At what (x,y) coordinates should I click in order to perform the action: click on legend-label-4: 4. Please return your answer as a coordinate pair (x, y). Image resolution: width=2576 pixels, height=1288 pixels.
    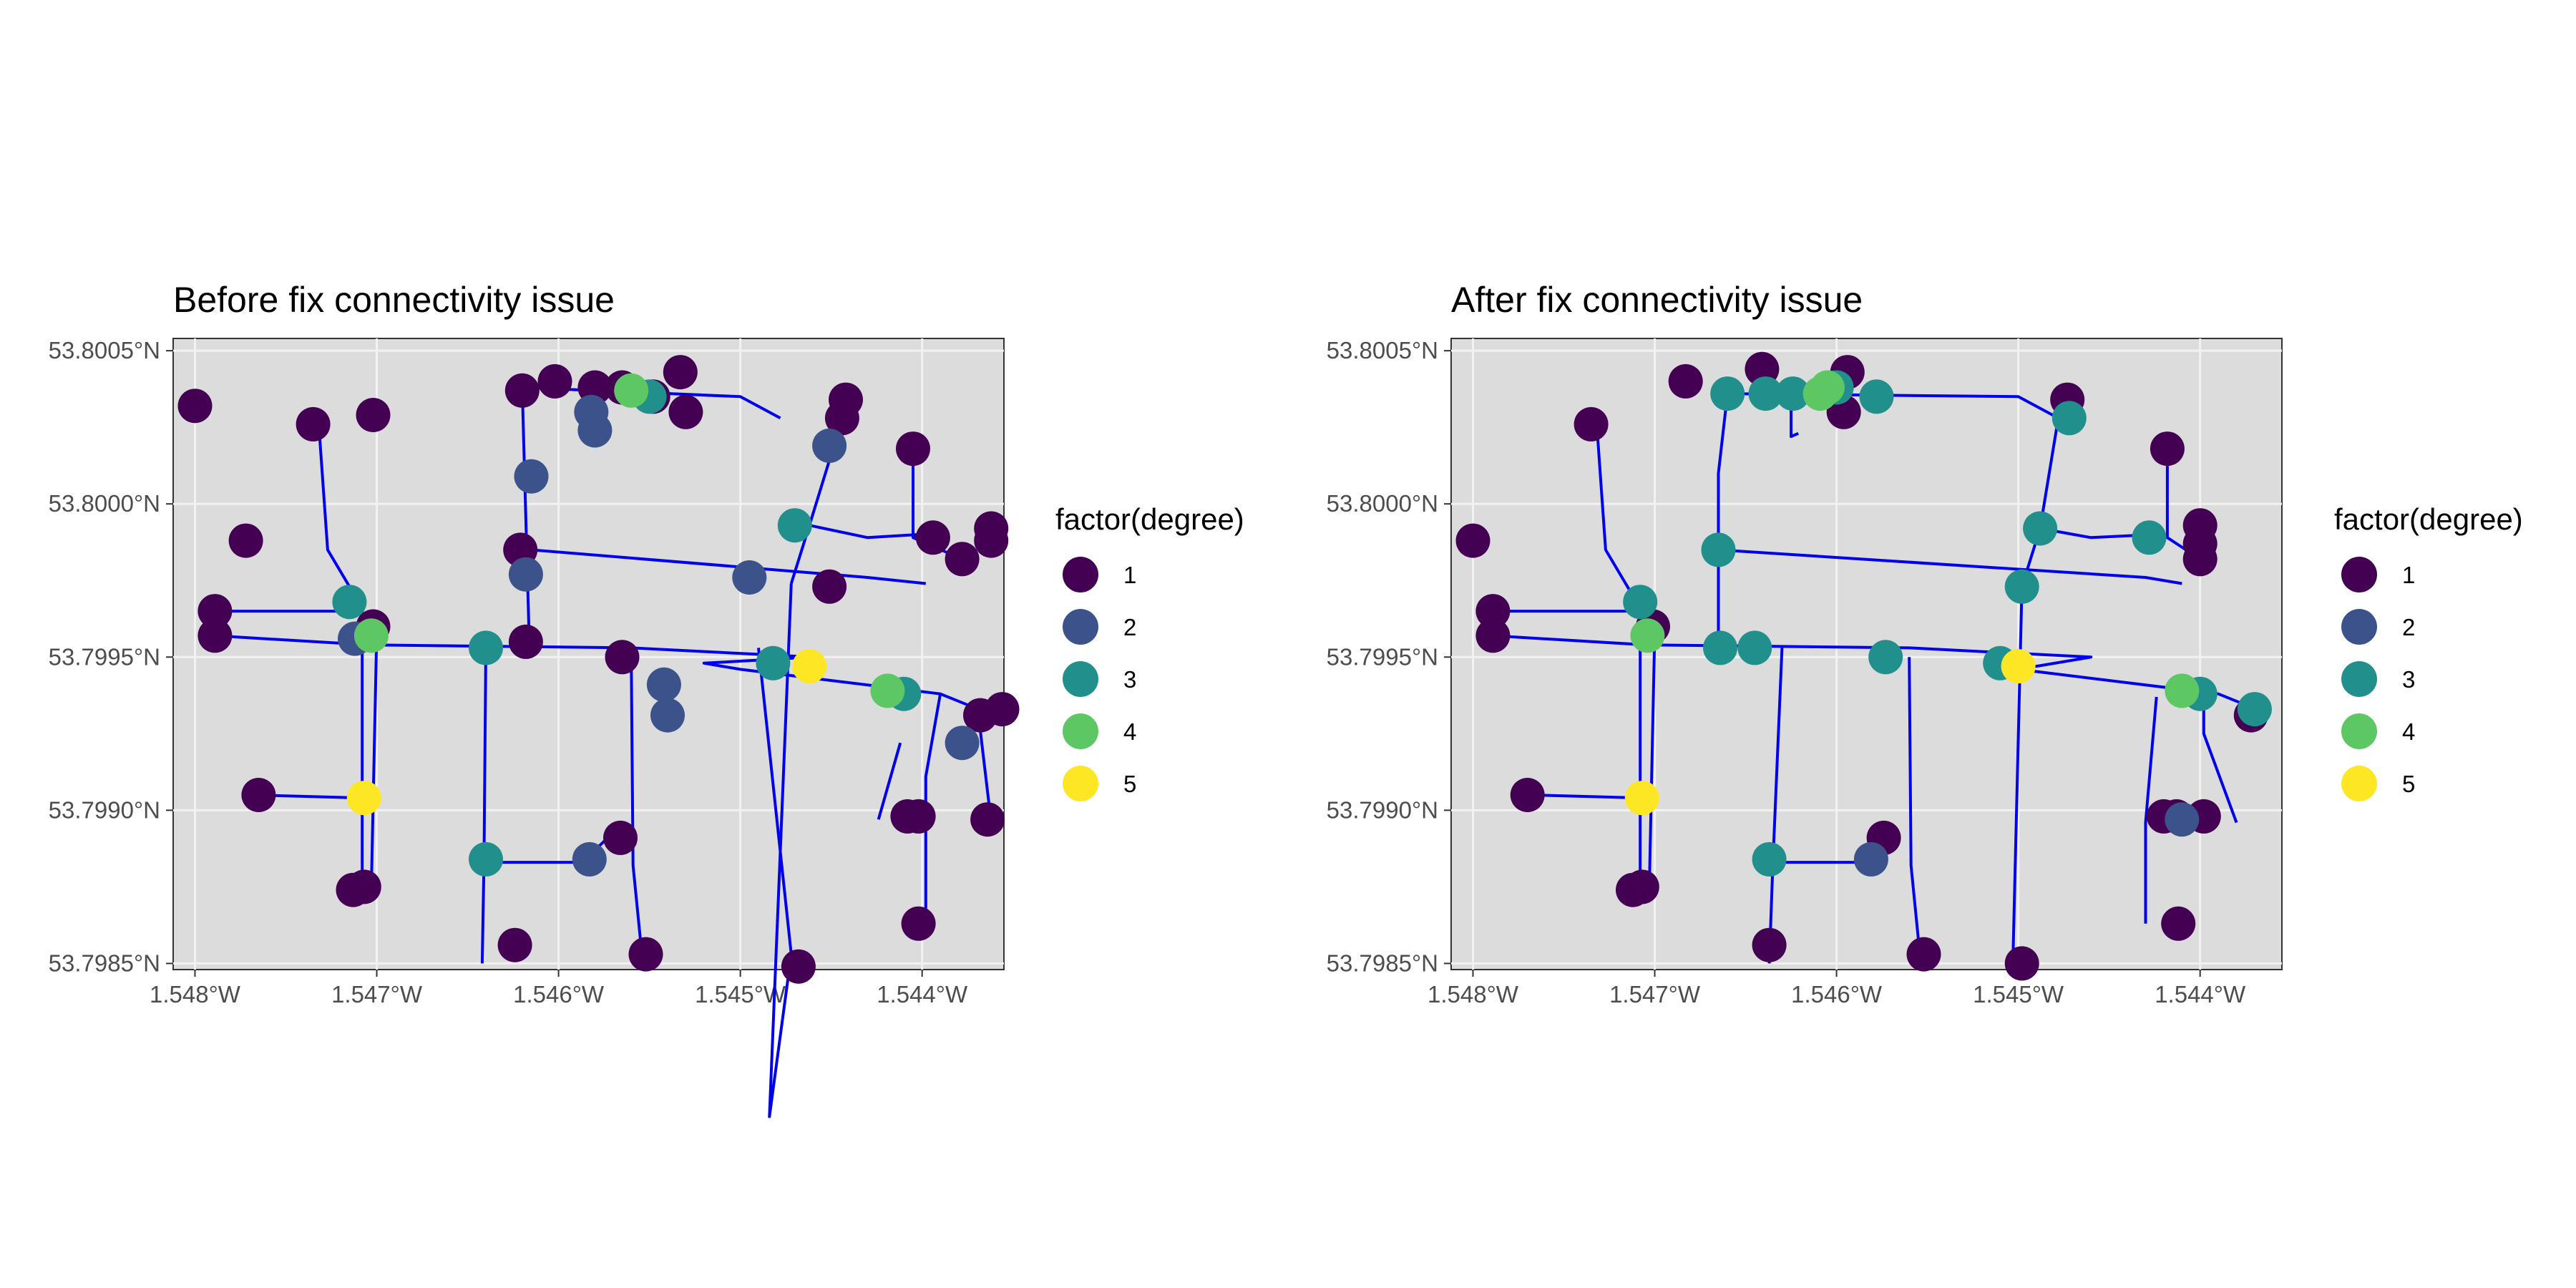
    Looking at the image, I should click on (2408, 731).